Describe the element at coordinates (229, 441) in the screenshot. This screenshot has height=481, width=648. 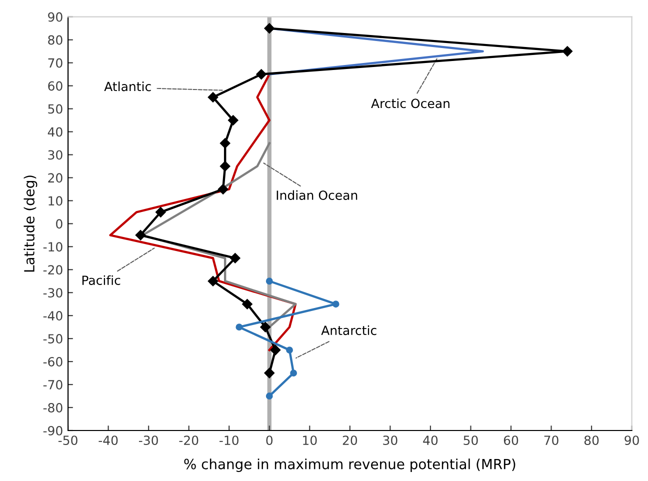
I see `x-tick-label: -10` at that location.